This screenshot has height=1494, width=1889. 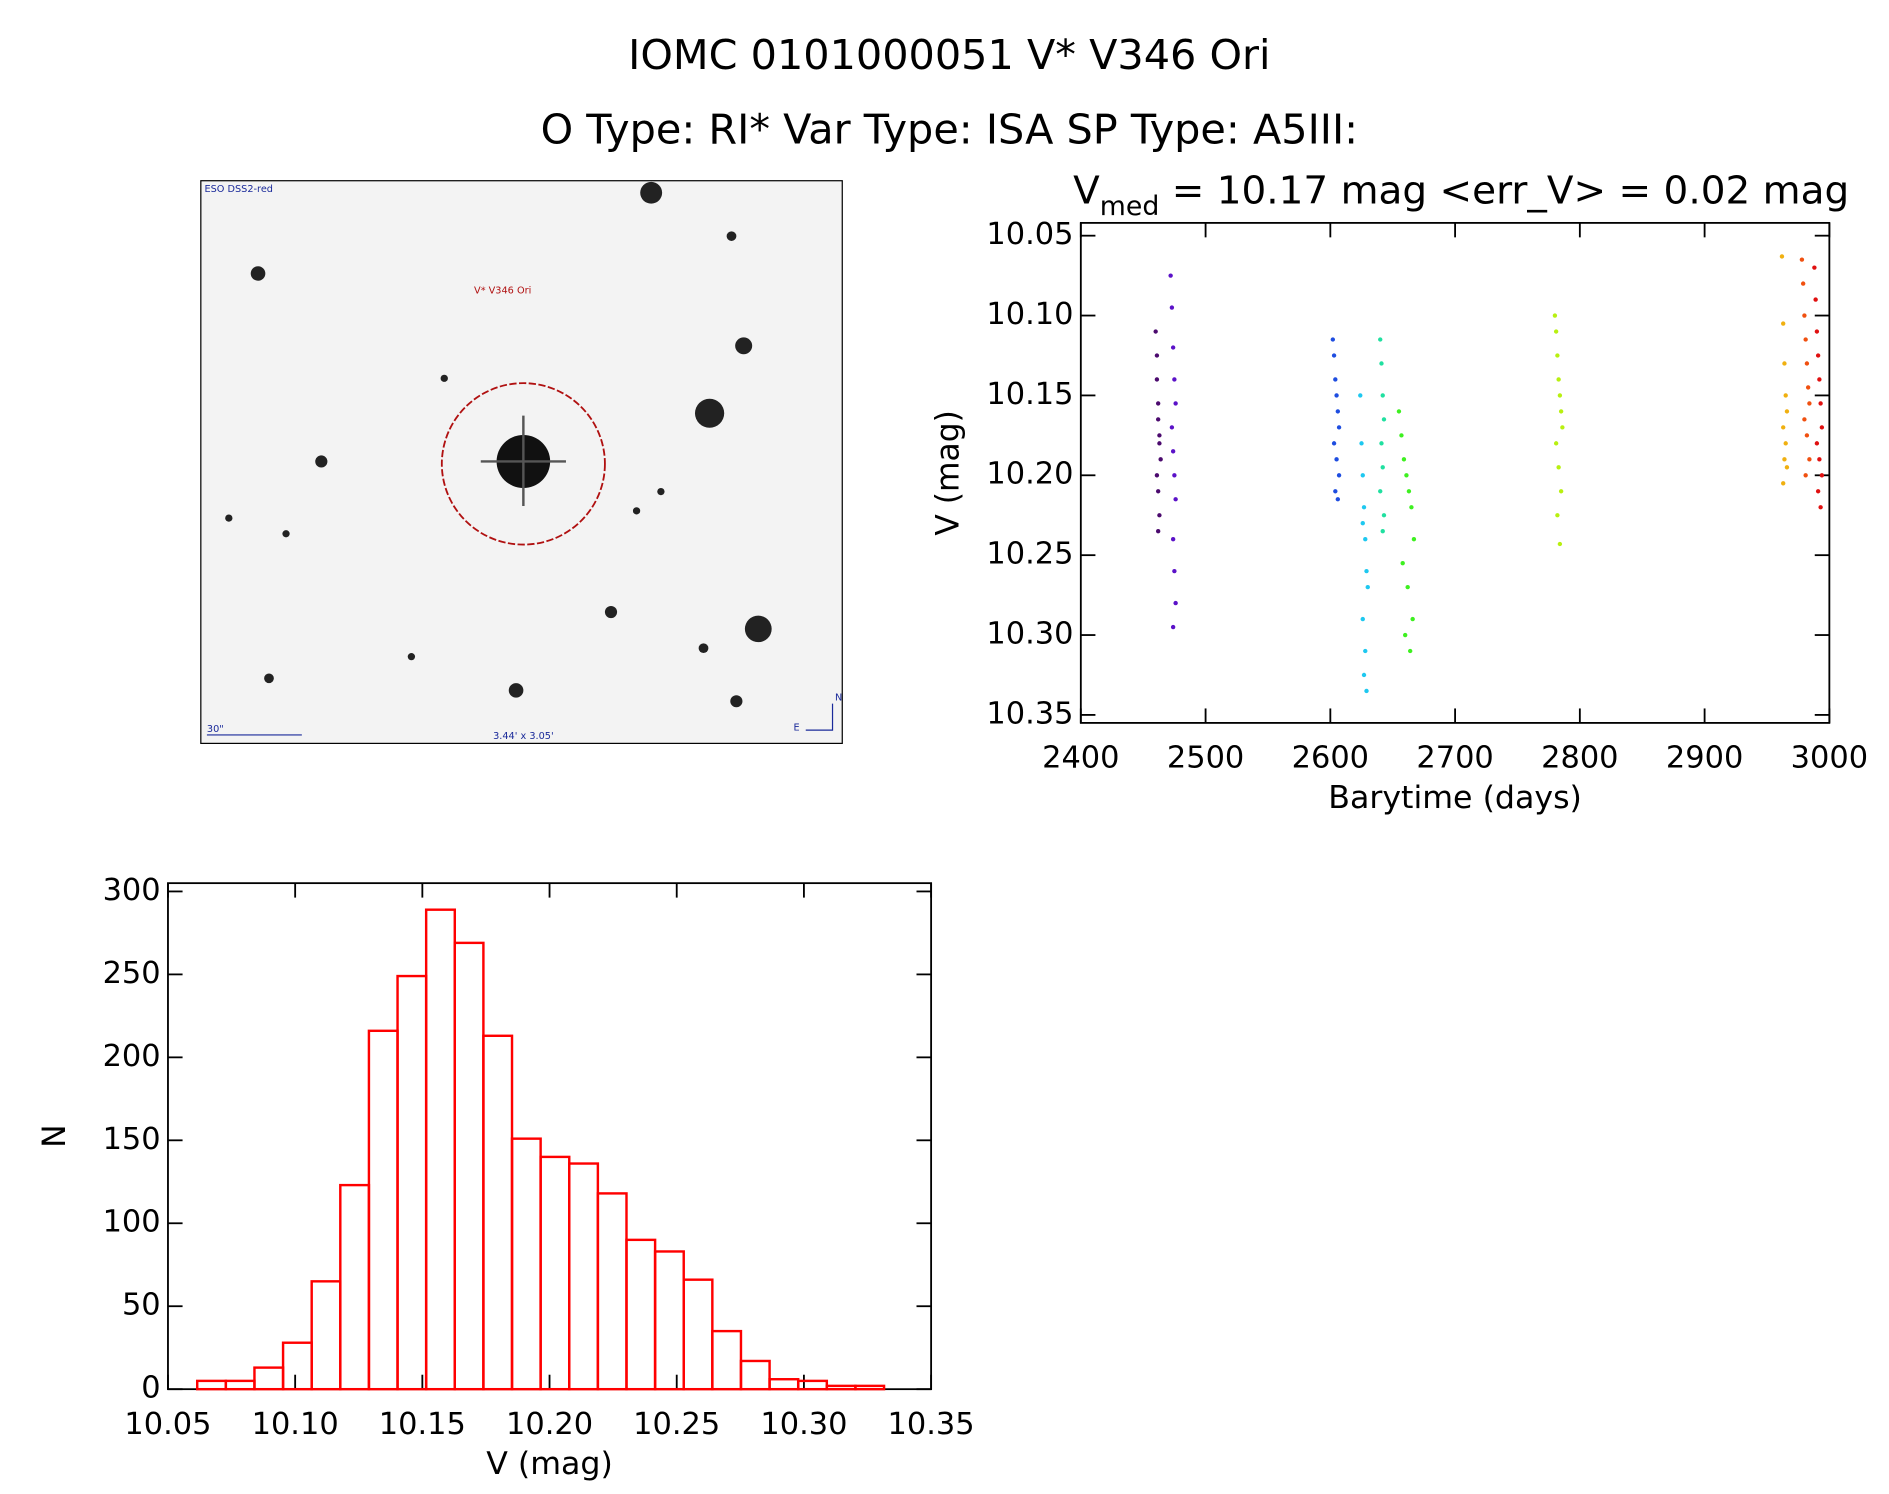 I want to click on x-tick-label: 10.30, so click(x=803, y=1424).